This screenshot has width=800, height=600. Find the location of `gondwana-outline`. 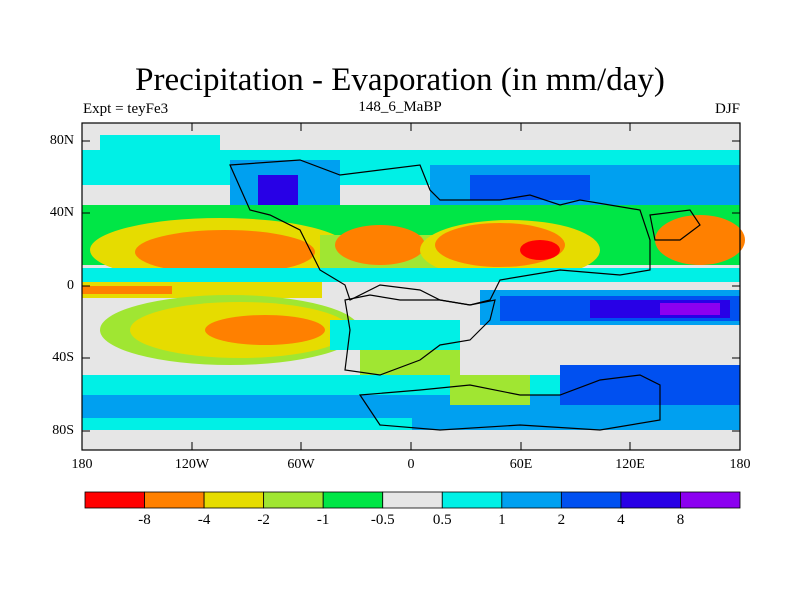

gondwana-outline is located at coordinates (420, 335).